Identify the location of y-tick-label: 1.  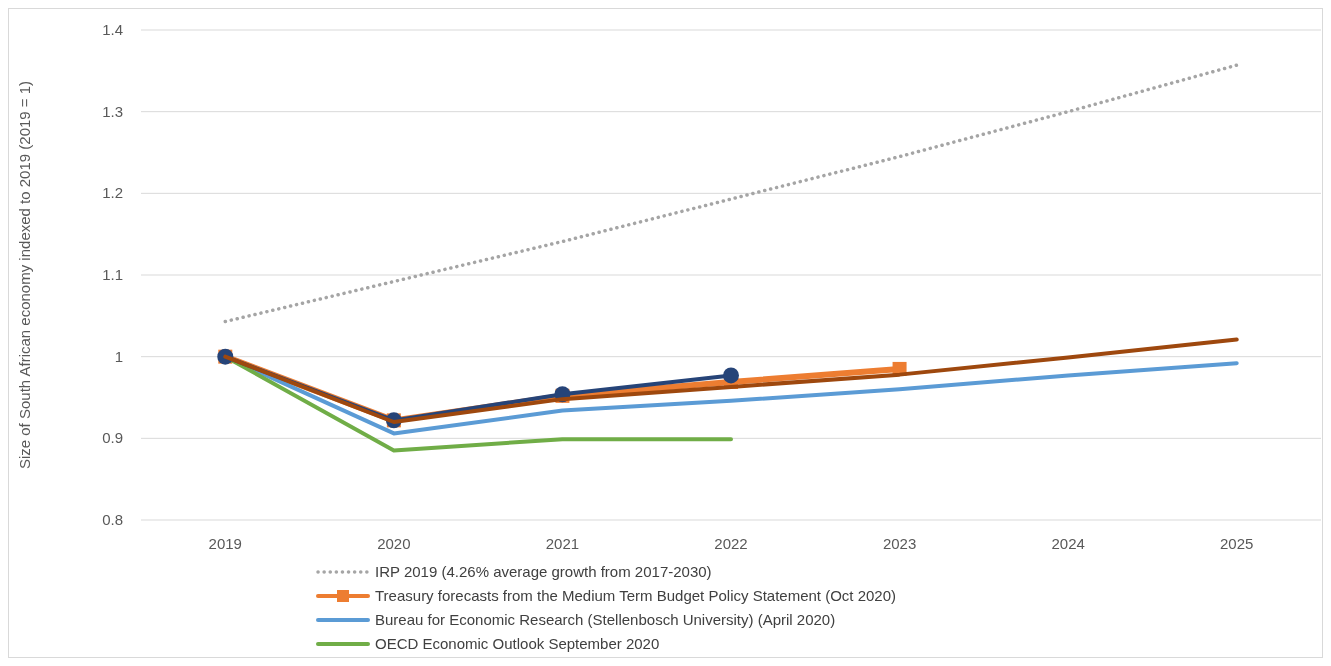
(118, 356).